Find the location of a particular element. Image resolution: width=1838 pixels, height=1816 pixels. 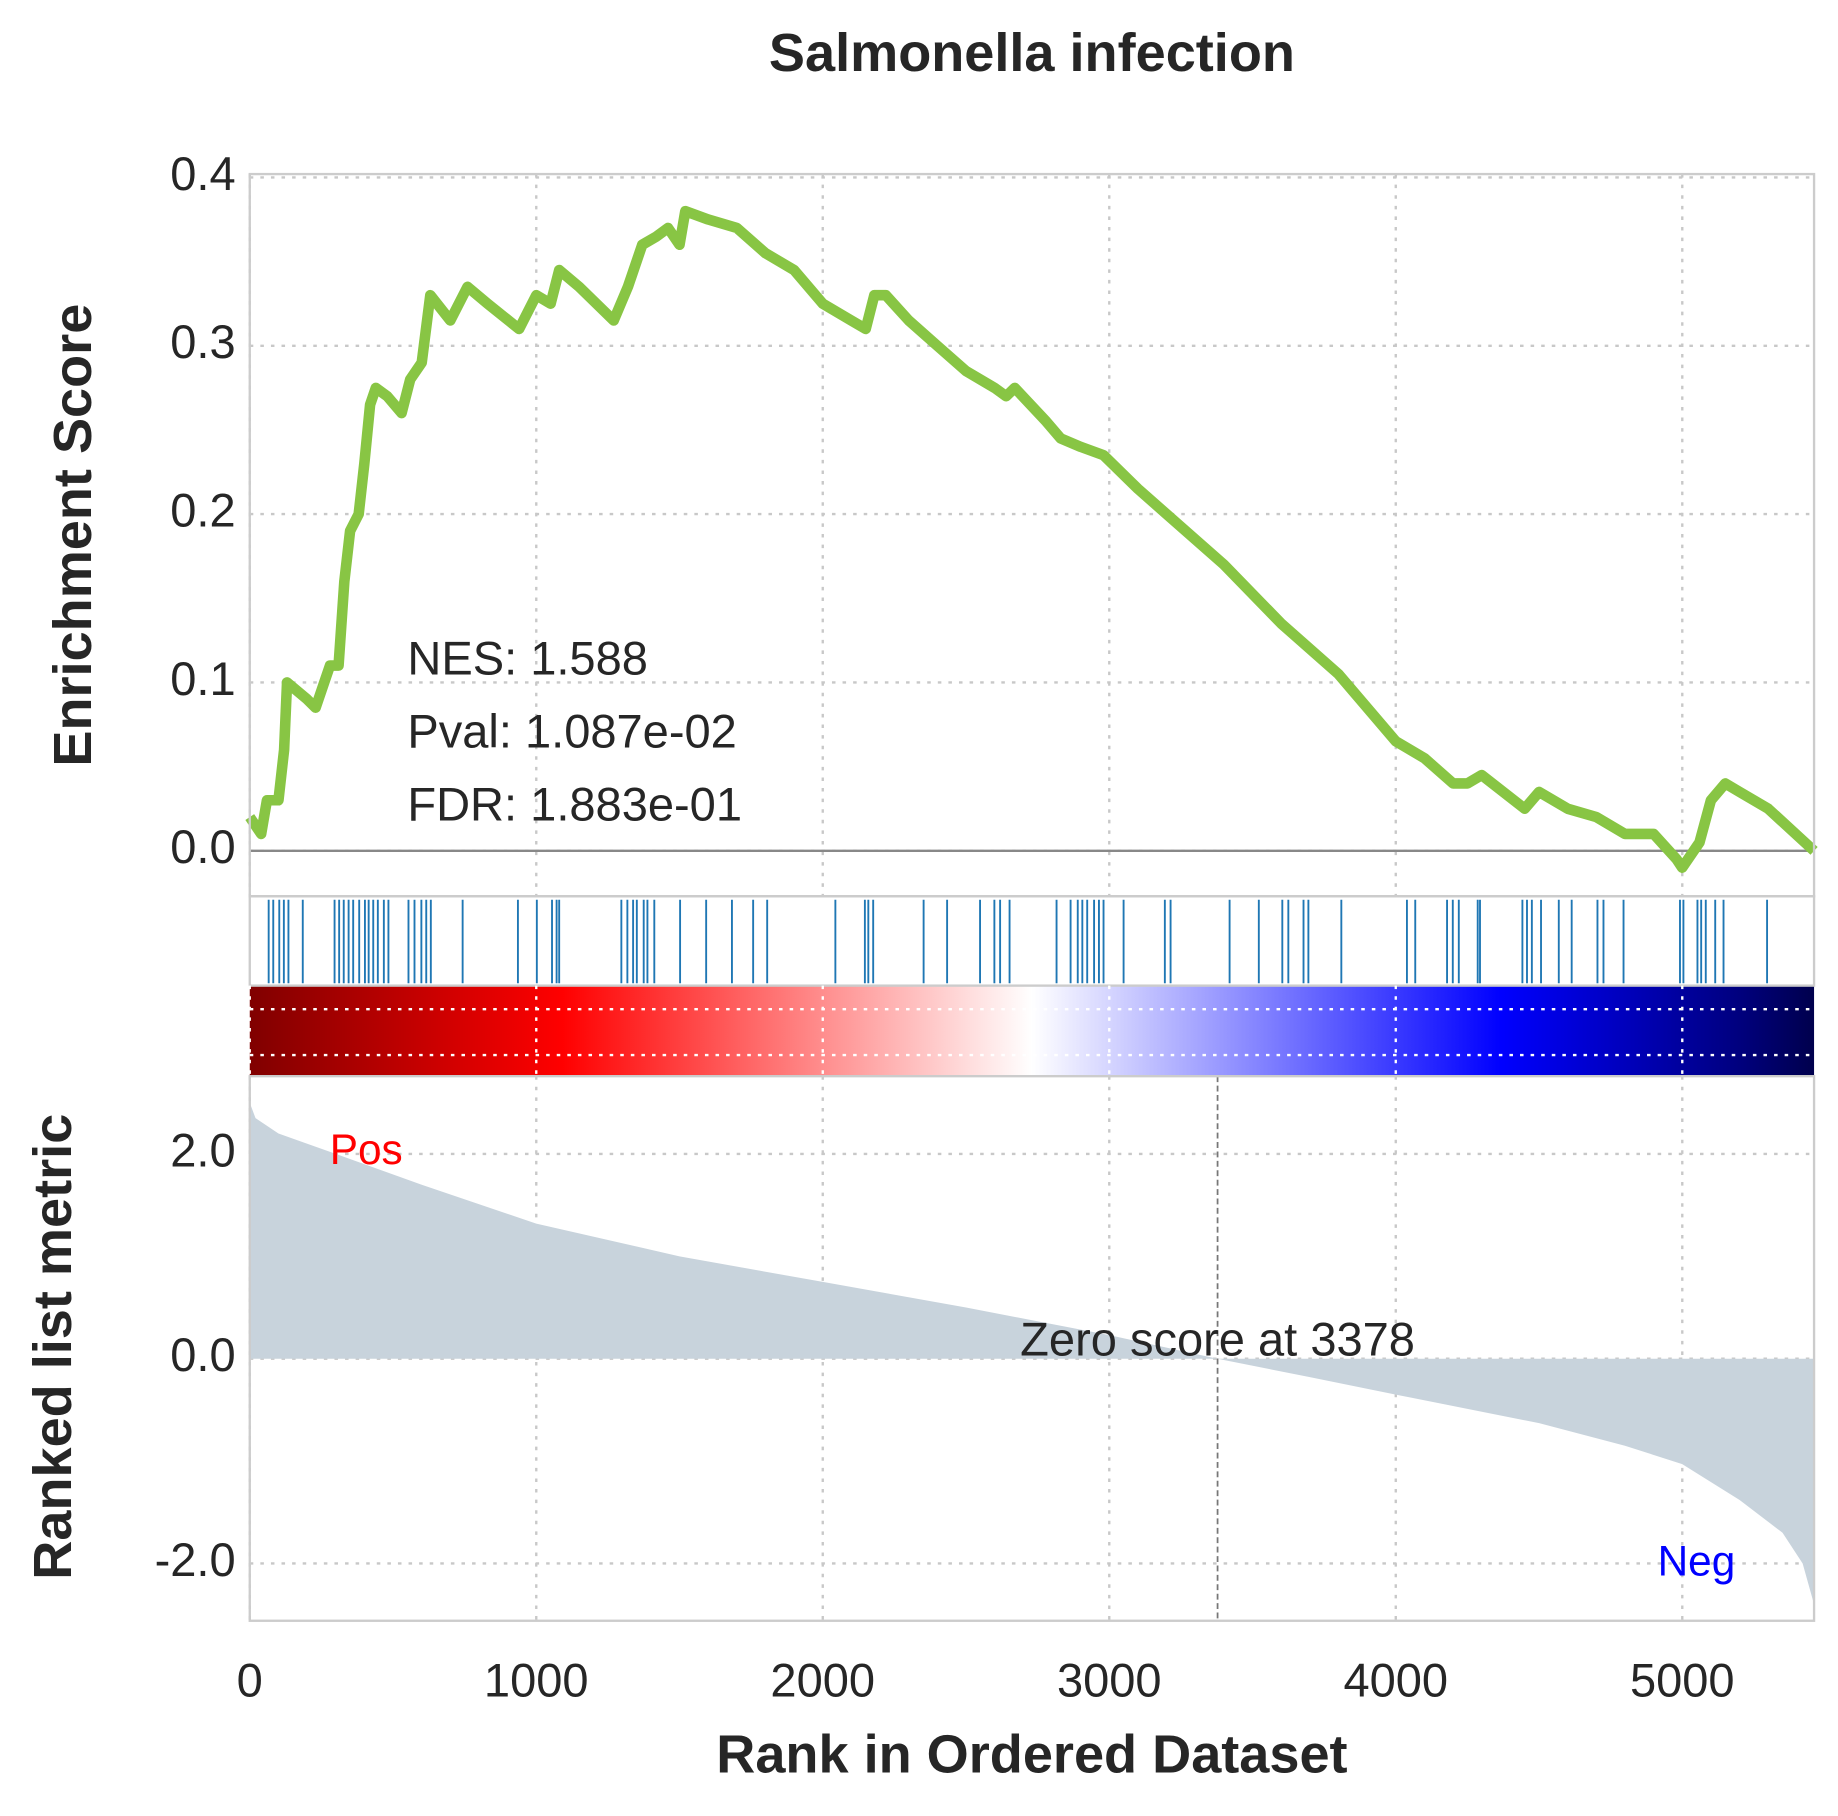

x-tick-label: 5000 is located at coordinates (1682, 1680).